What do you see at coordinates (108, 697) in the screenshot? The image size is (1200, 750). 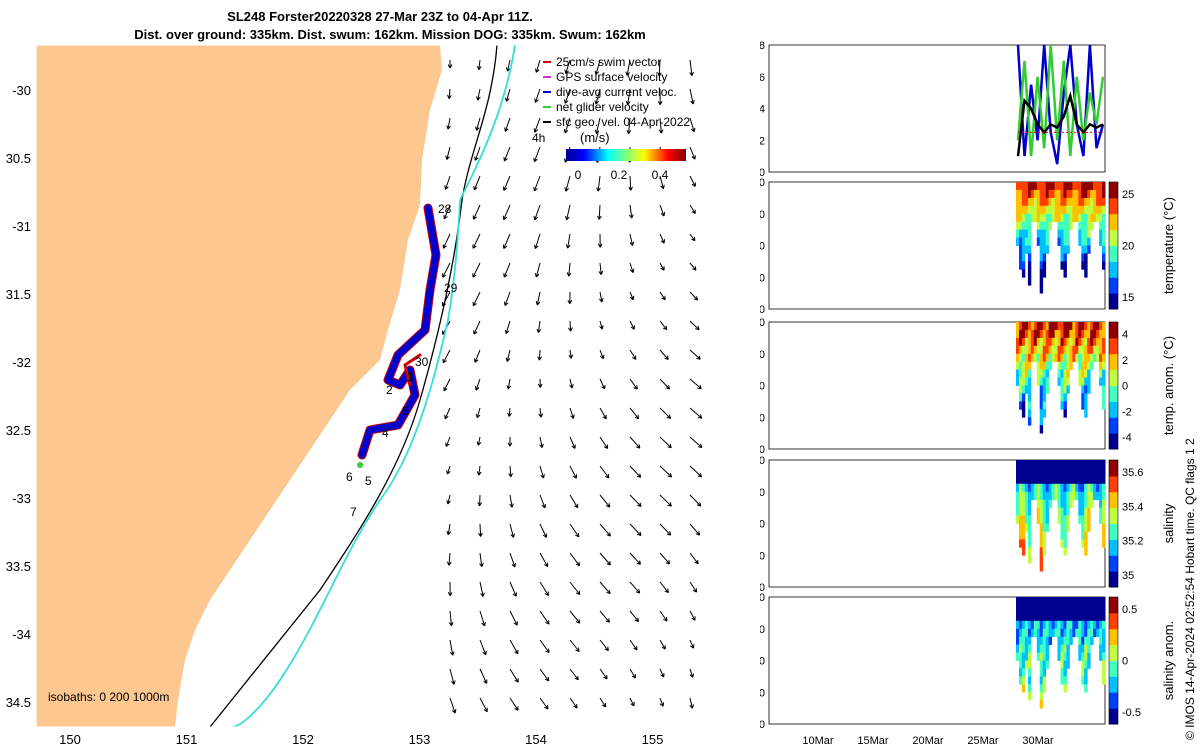 I see `isobath-label: isobaths: 0 200 1000m` at bounding box center [108, 697].